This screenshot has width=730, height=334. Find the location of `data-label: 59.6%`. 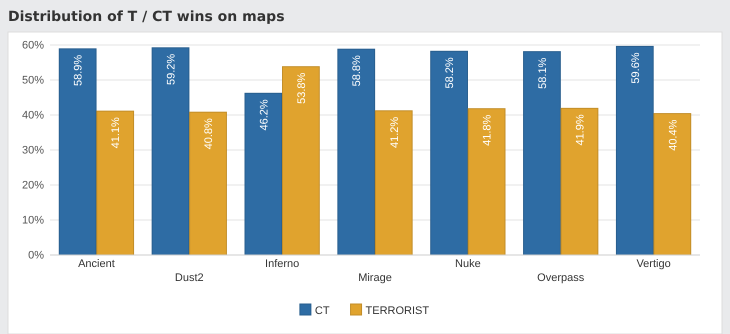

data-label: 59.6% is located at coordinates (636, 68).